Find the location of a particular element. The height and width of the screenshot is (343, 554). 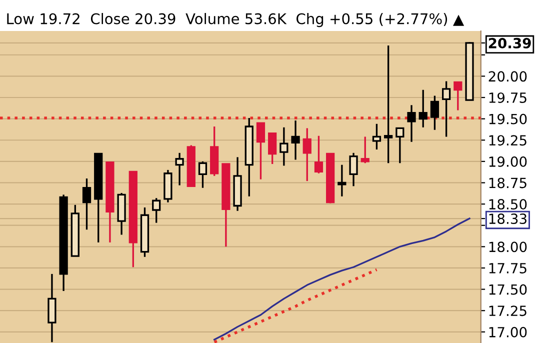

y-tick-label: 19.75 is located at coordinates (507, 97).